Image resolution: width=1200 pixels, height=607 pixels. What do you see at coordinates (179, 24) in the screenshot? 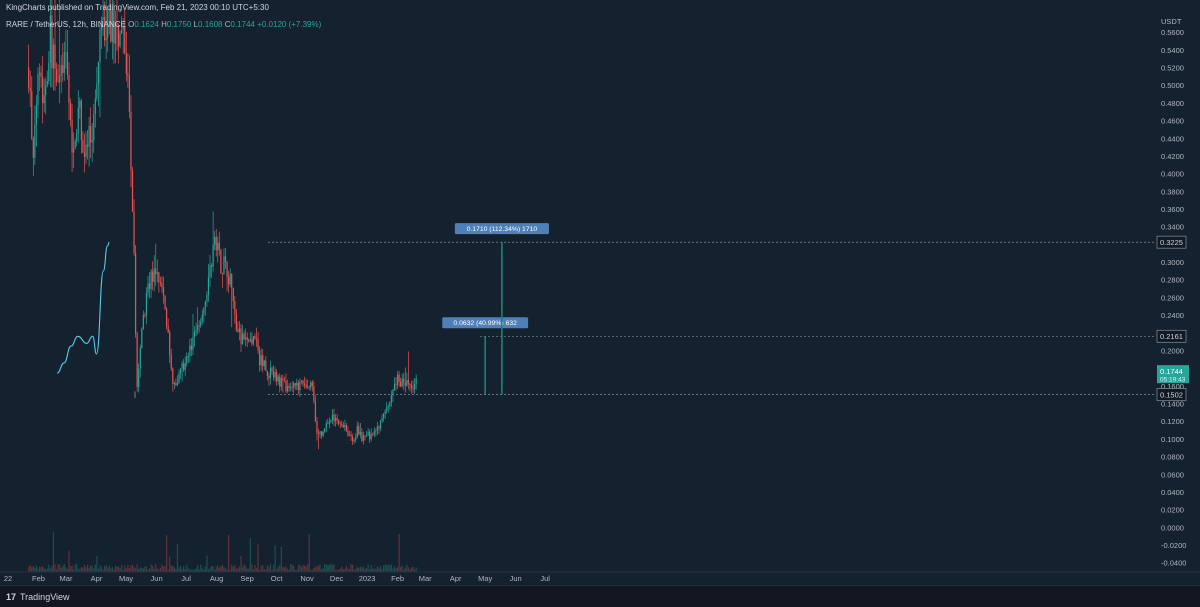
I see `high-value: 0.1750` at bounding box center [179, 24].